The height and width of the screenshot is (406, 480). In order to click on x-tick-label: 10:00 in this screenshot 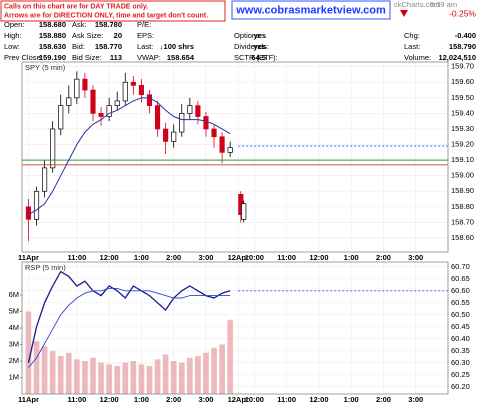, I will do `click(254, 399)`.